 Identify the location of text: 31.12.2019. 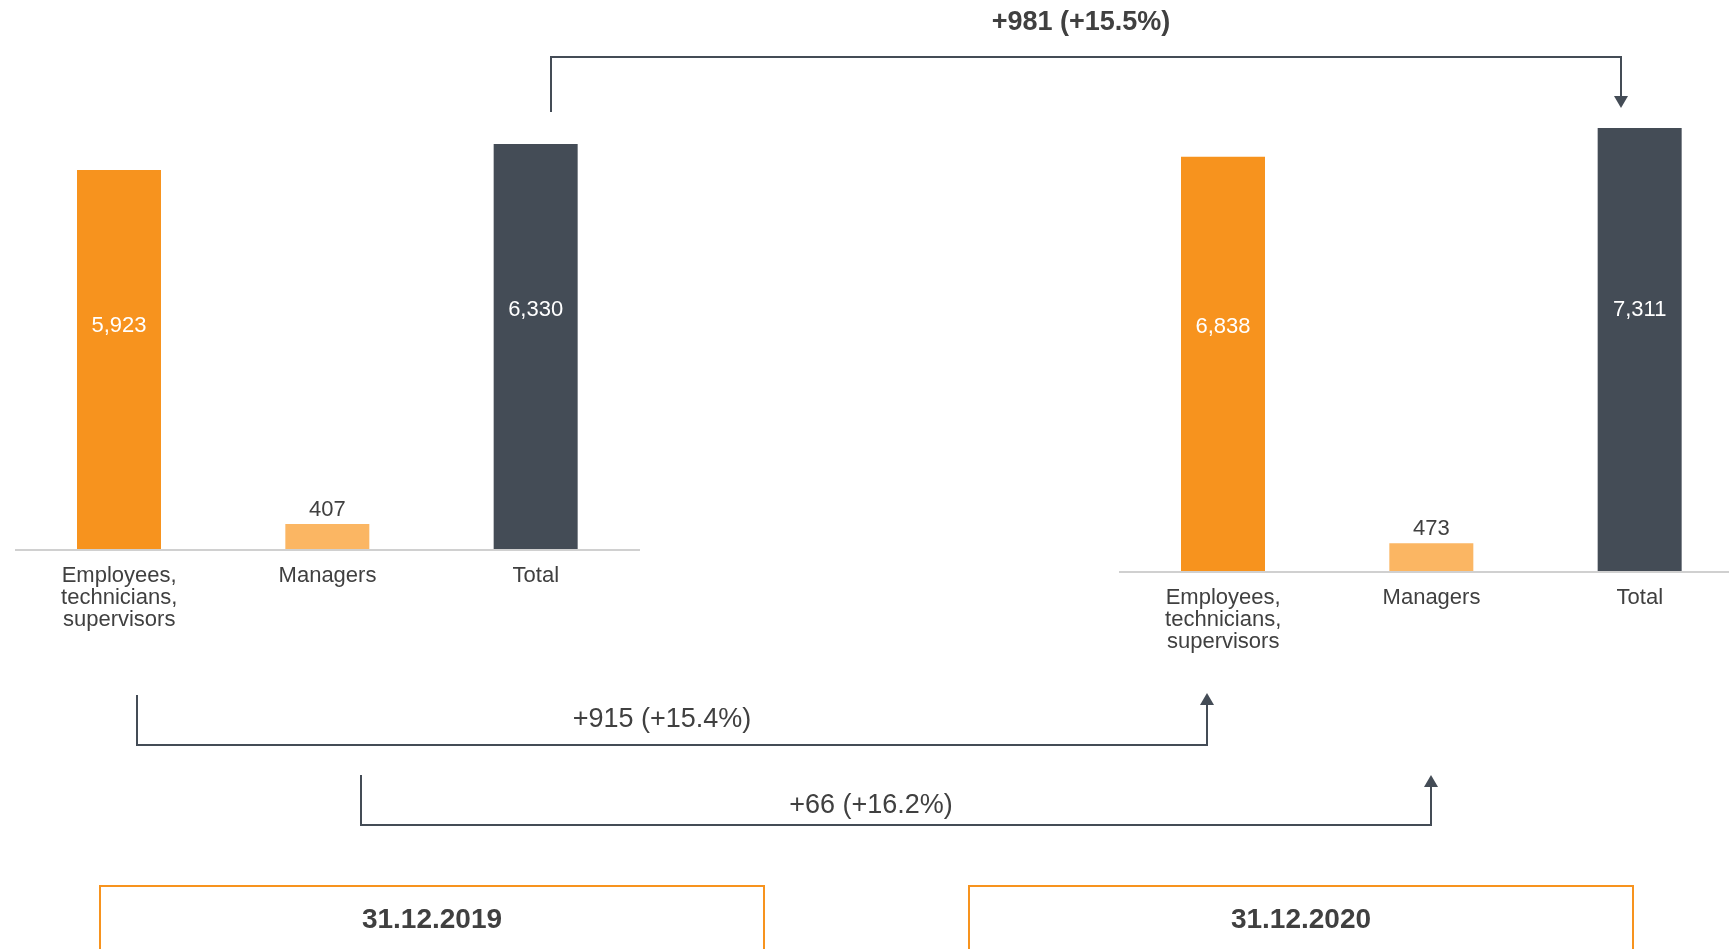
(432, 917).